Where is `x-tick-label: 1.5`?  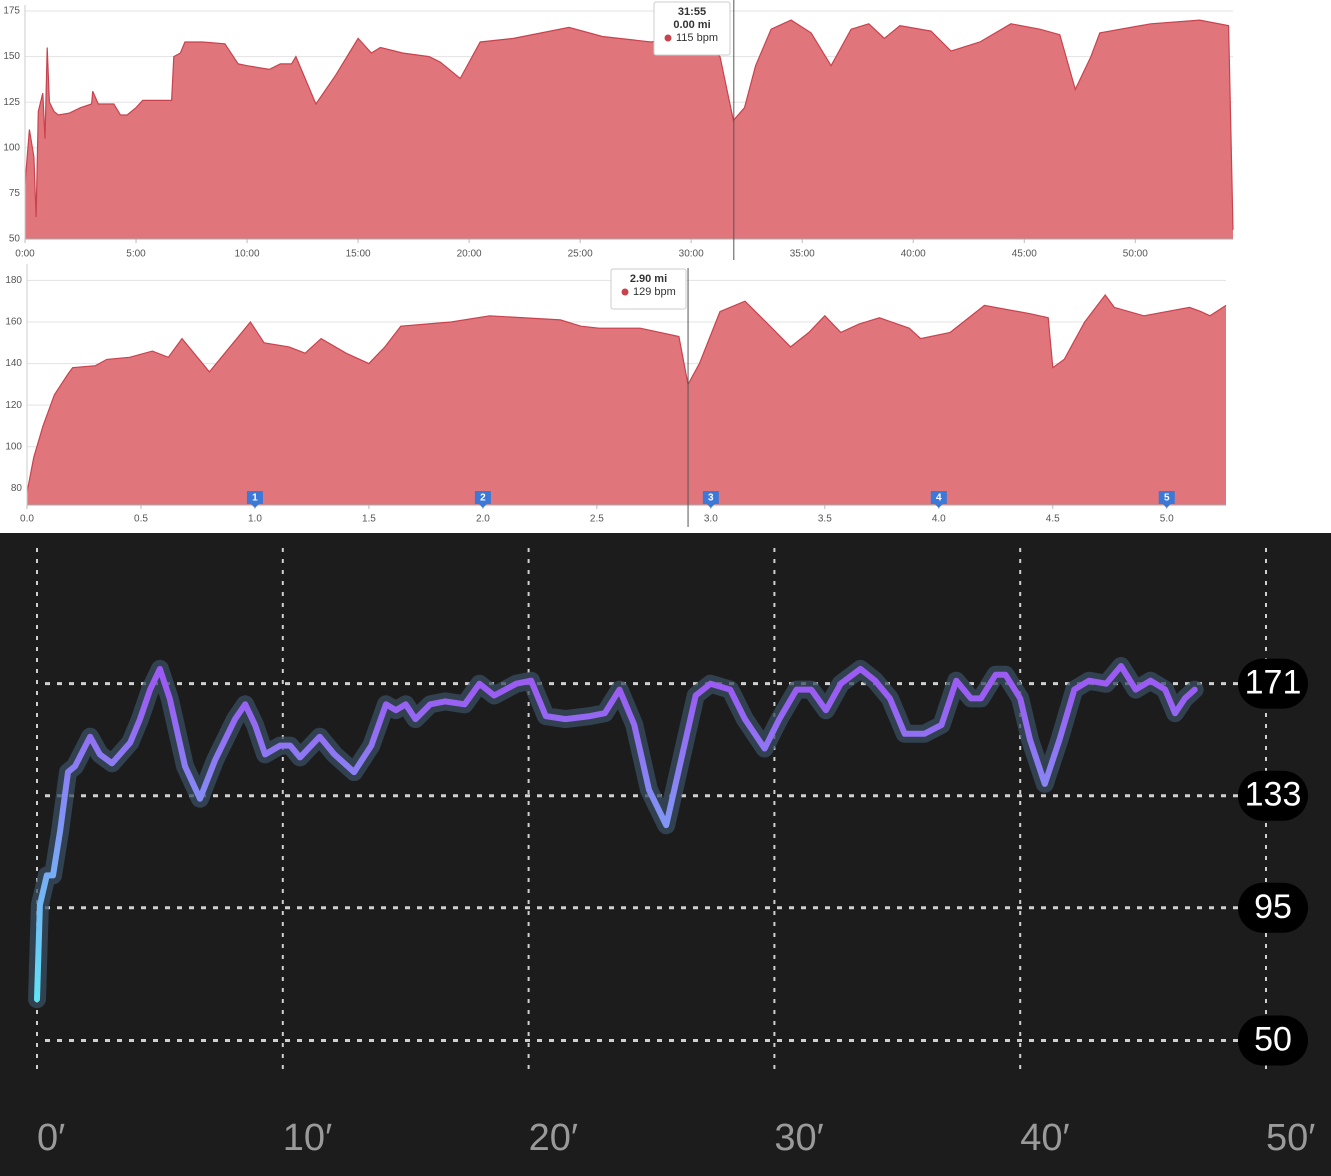 x-tick-label: 1.5 is located at coordinates (369, 519).